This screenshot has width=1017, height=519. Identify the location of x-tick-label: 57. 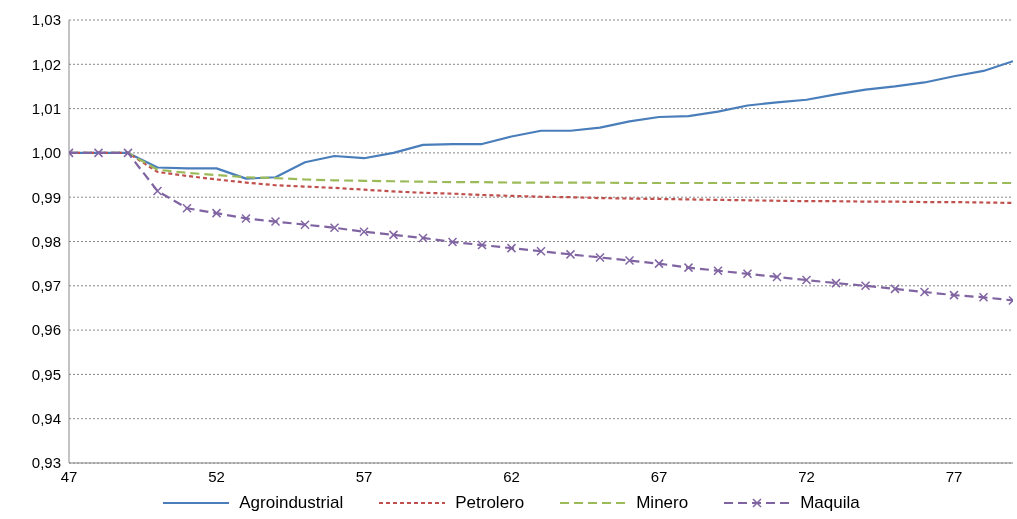
(364, 476).